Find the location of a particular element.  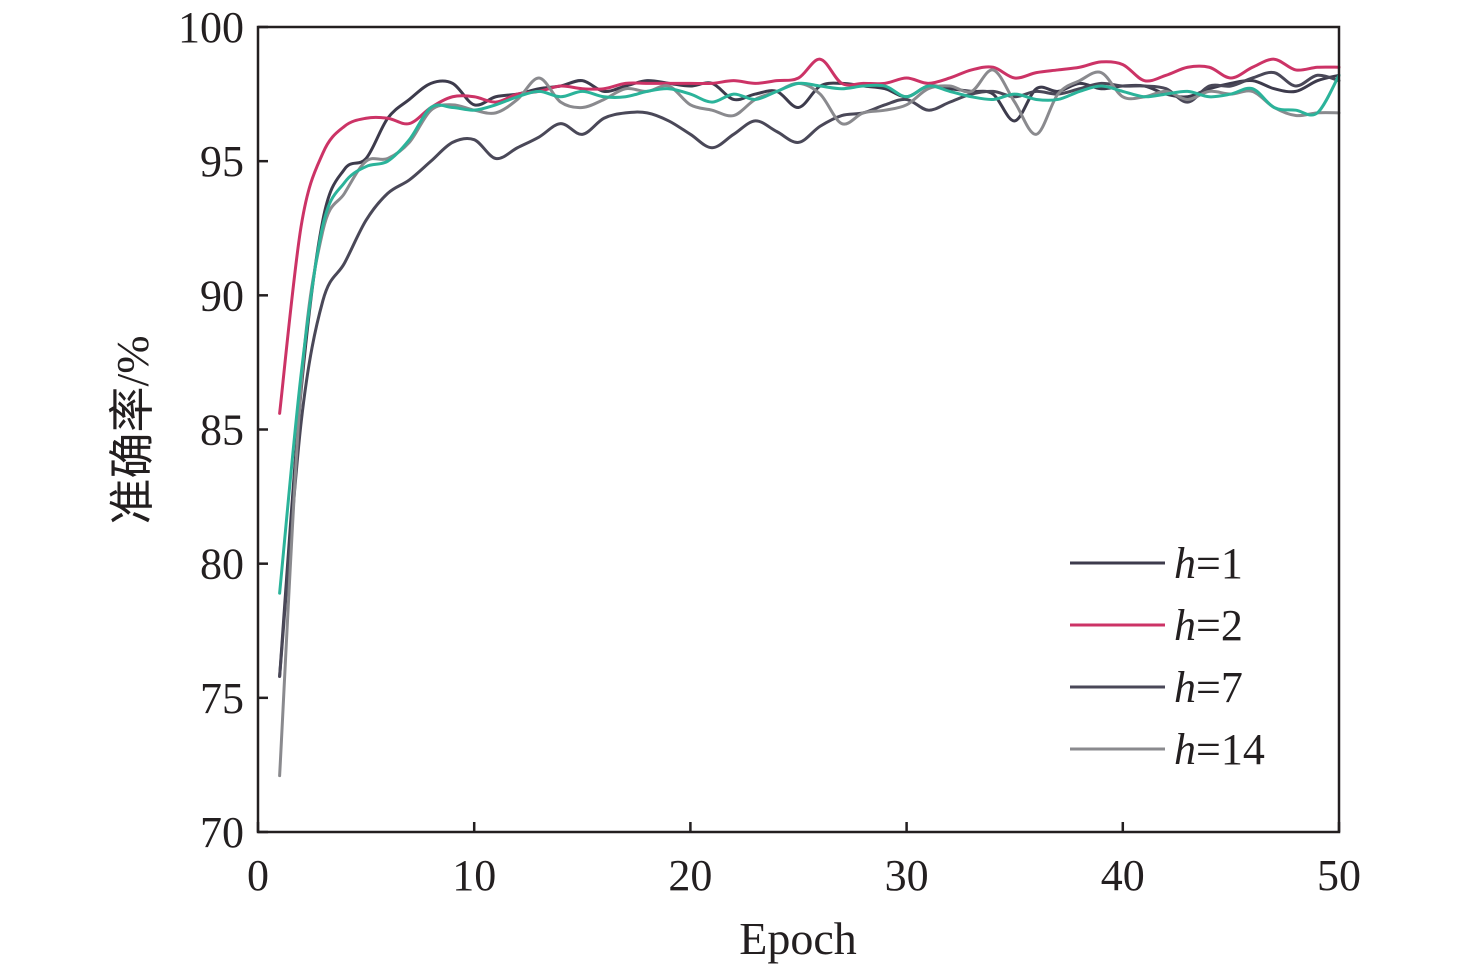

legend-item: h=1 is located at coordinates (1156, 563).